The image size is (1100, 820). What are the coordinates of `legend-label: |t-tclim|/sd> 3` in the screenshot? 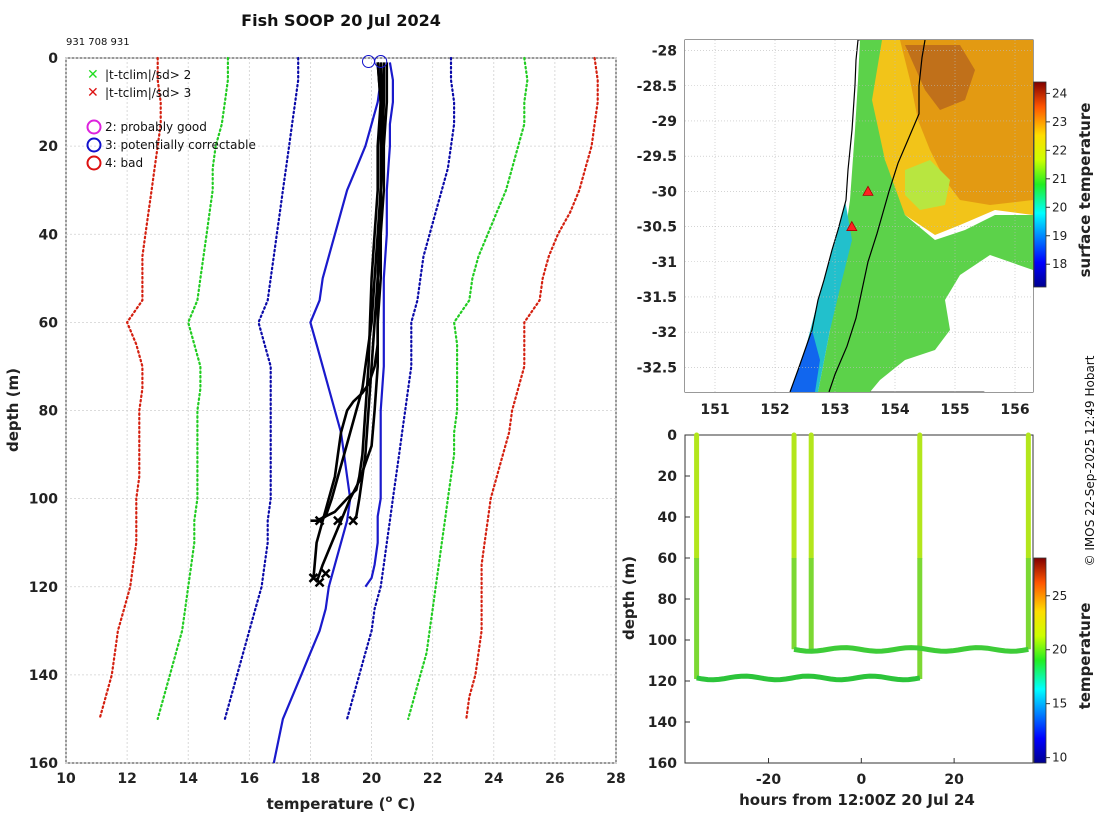 It's located at (148, 93).